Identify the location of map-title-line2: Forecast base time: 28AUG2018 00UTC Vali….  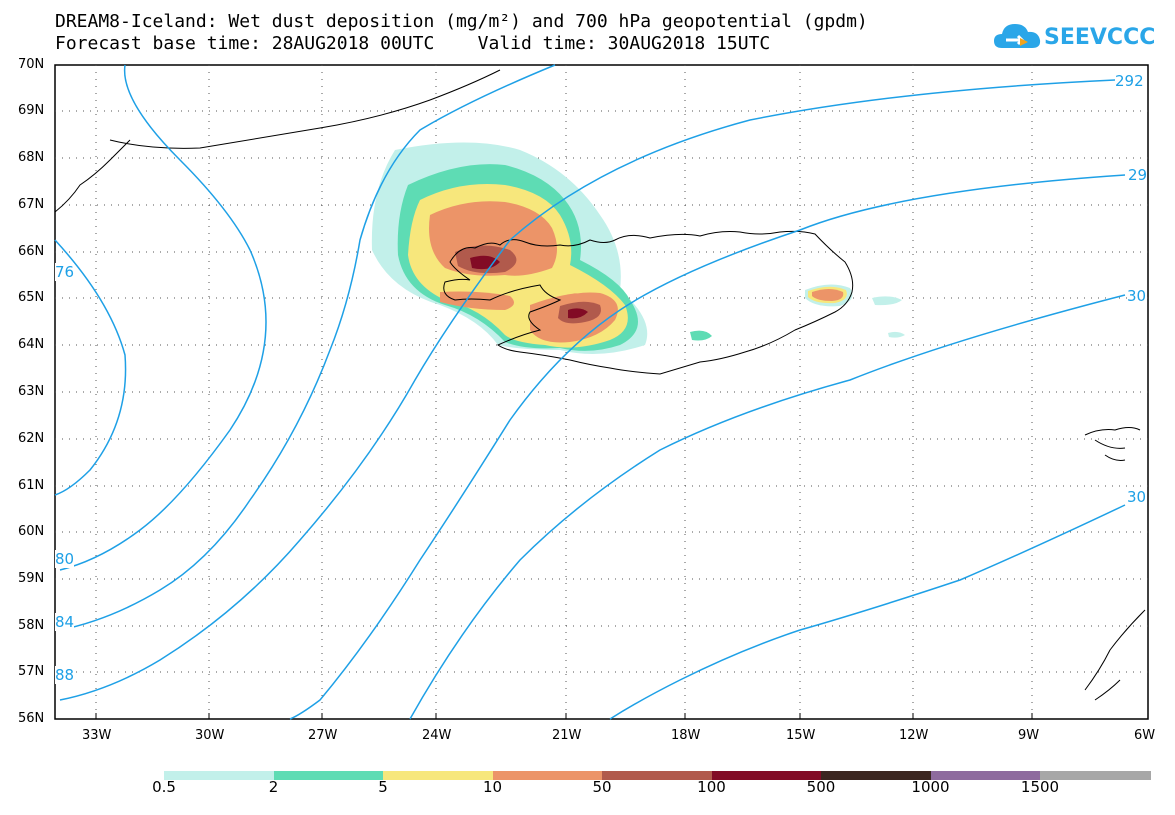
(413, 43).